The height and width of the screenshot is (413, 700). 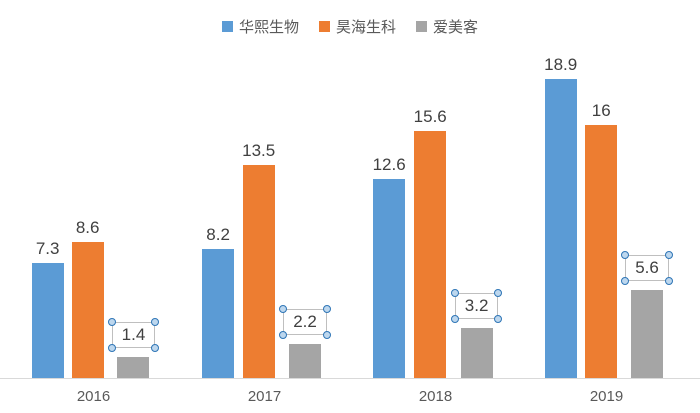 I want to click on x-axis-tick-label: 2019, so click(x=606, y=396).